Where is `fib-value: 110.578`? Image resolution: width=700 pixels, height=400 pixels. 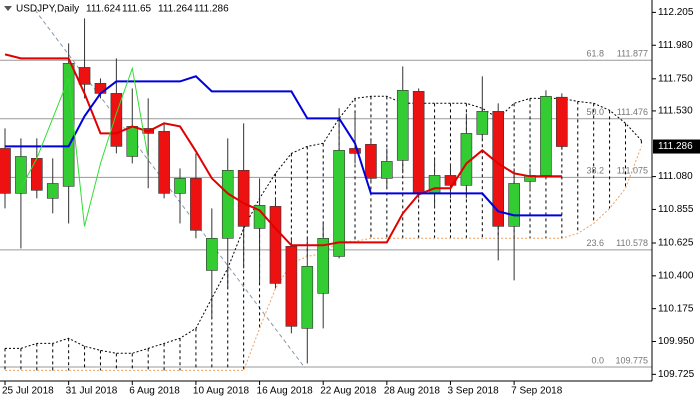 fib-value: 110.578 is located at coordinates (632, 243).